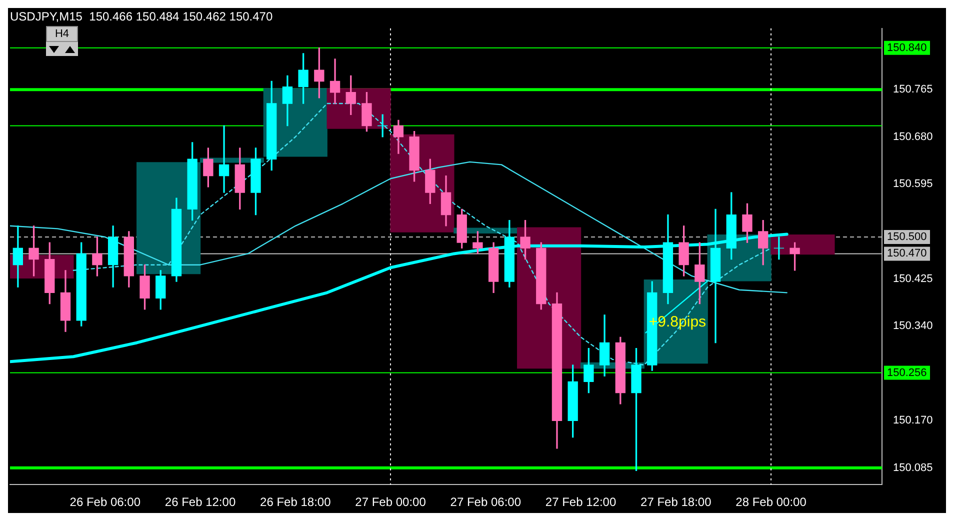  What do you see at coordinates (390, 502) in the screenshot?
I see `x-tick-label: 27 Feb 00:00` at bounding box center [390, 502].